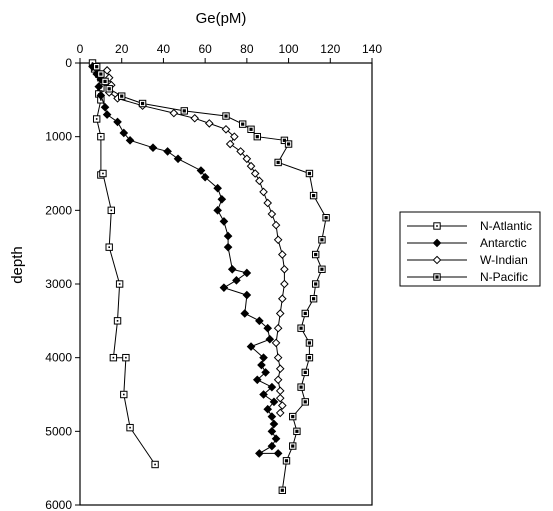  I want to click on legend-box, so click(470, 249).